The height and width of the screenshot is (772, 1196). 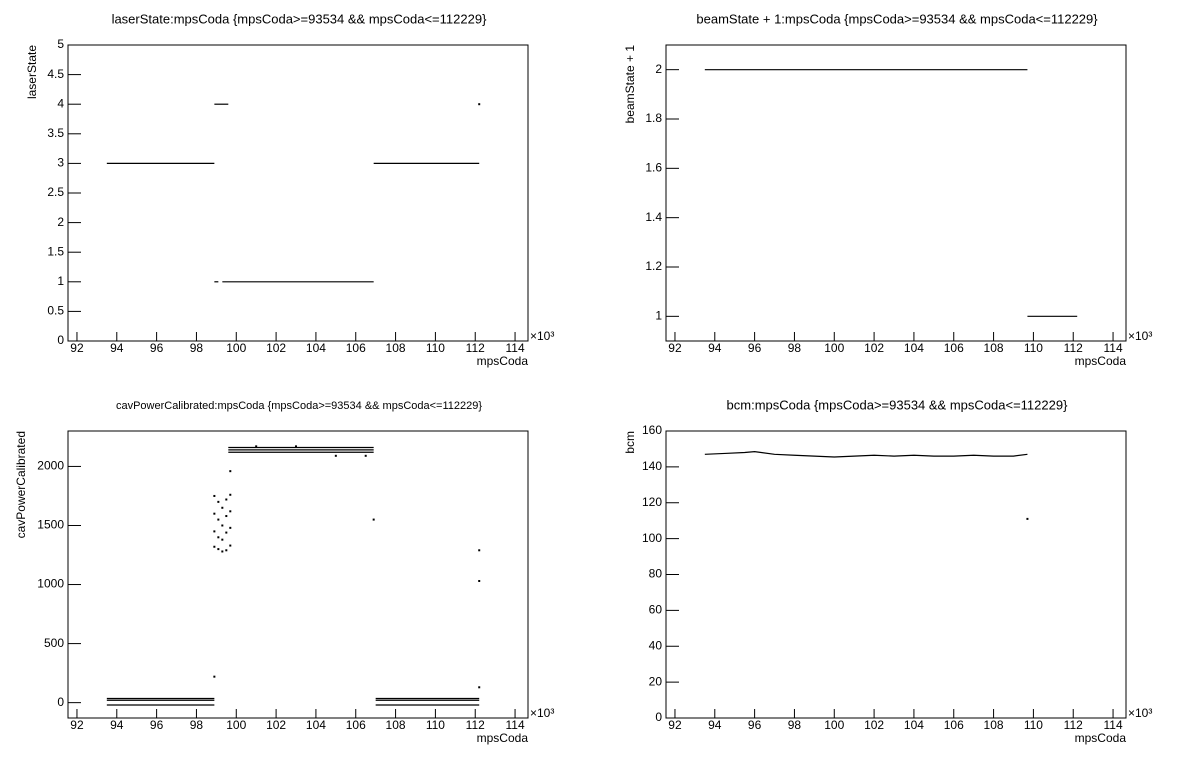 What do you see at coordinates (656, 681) in the screenshot?
I see `y-tick-label: 20` at bounding box center [656, 681].